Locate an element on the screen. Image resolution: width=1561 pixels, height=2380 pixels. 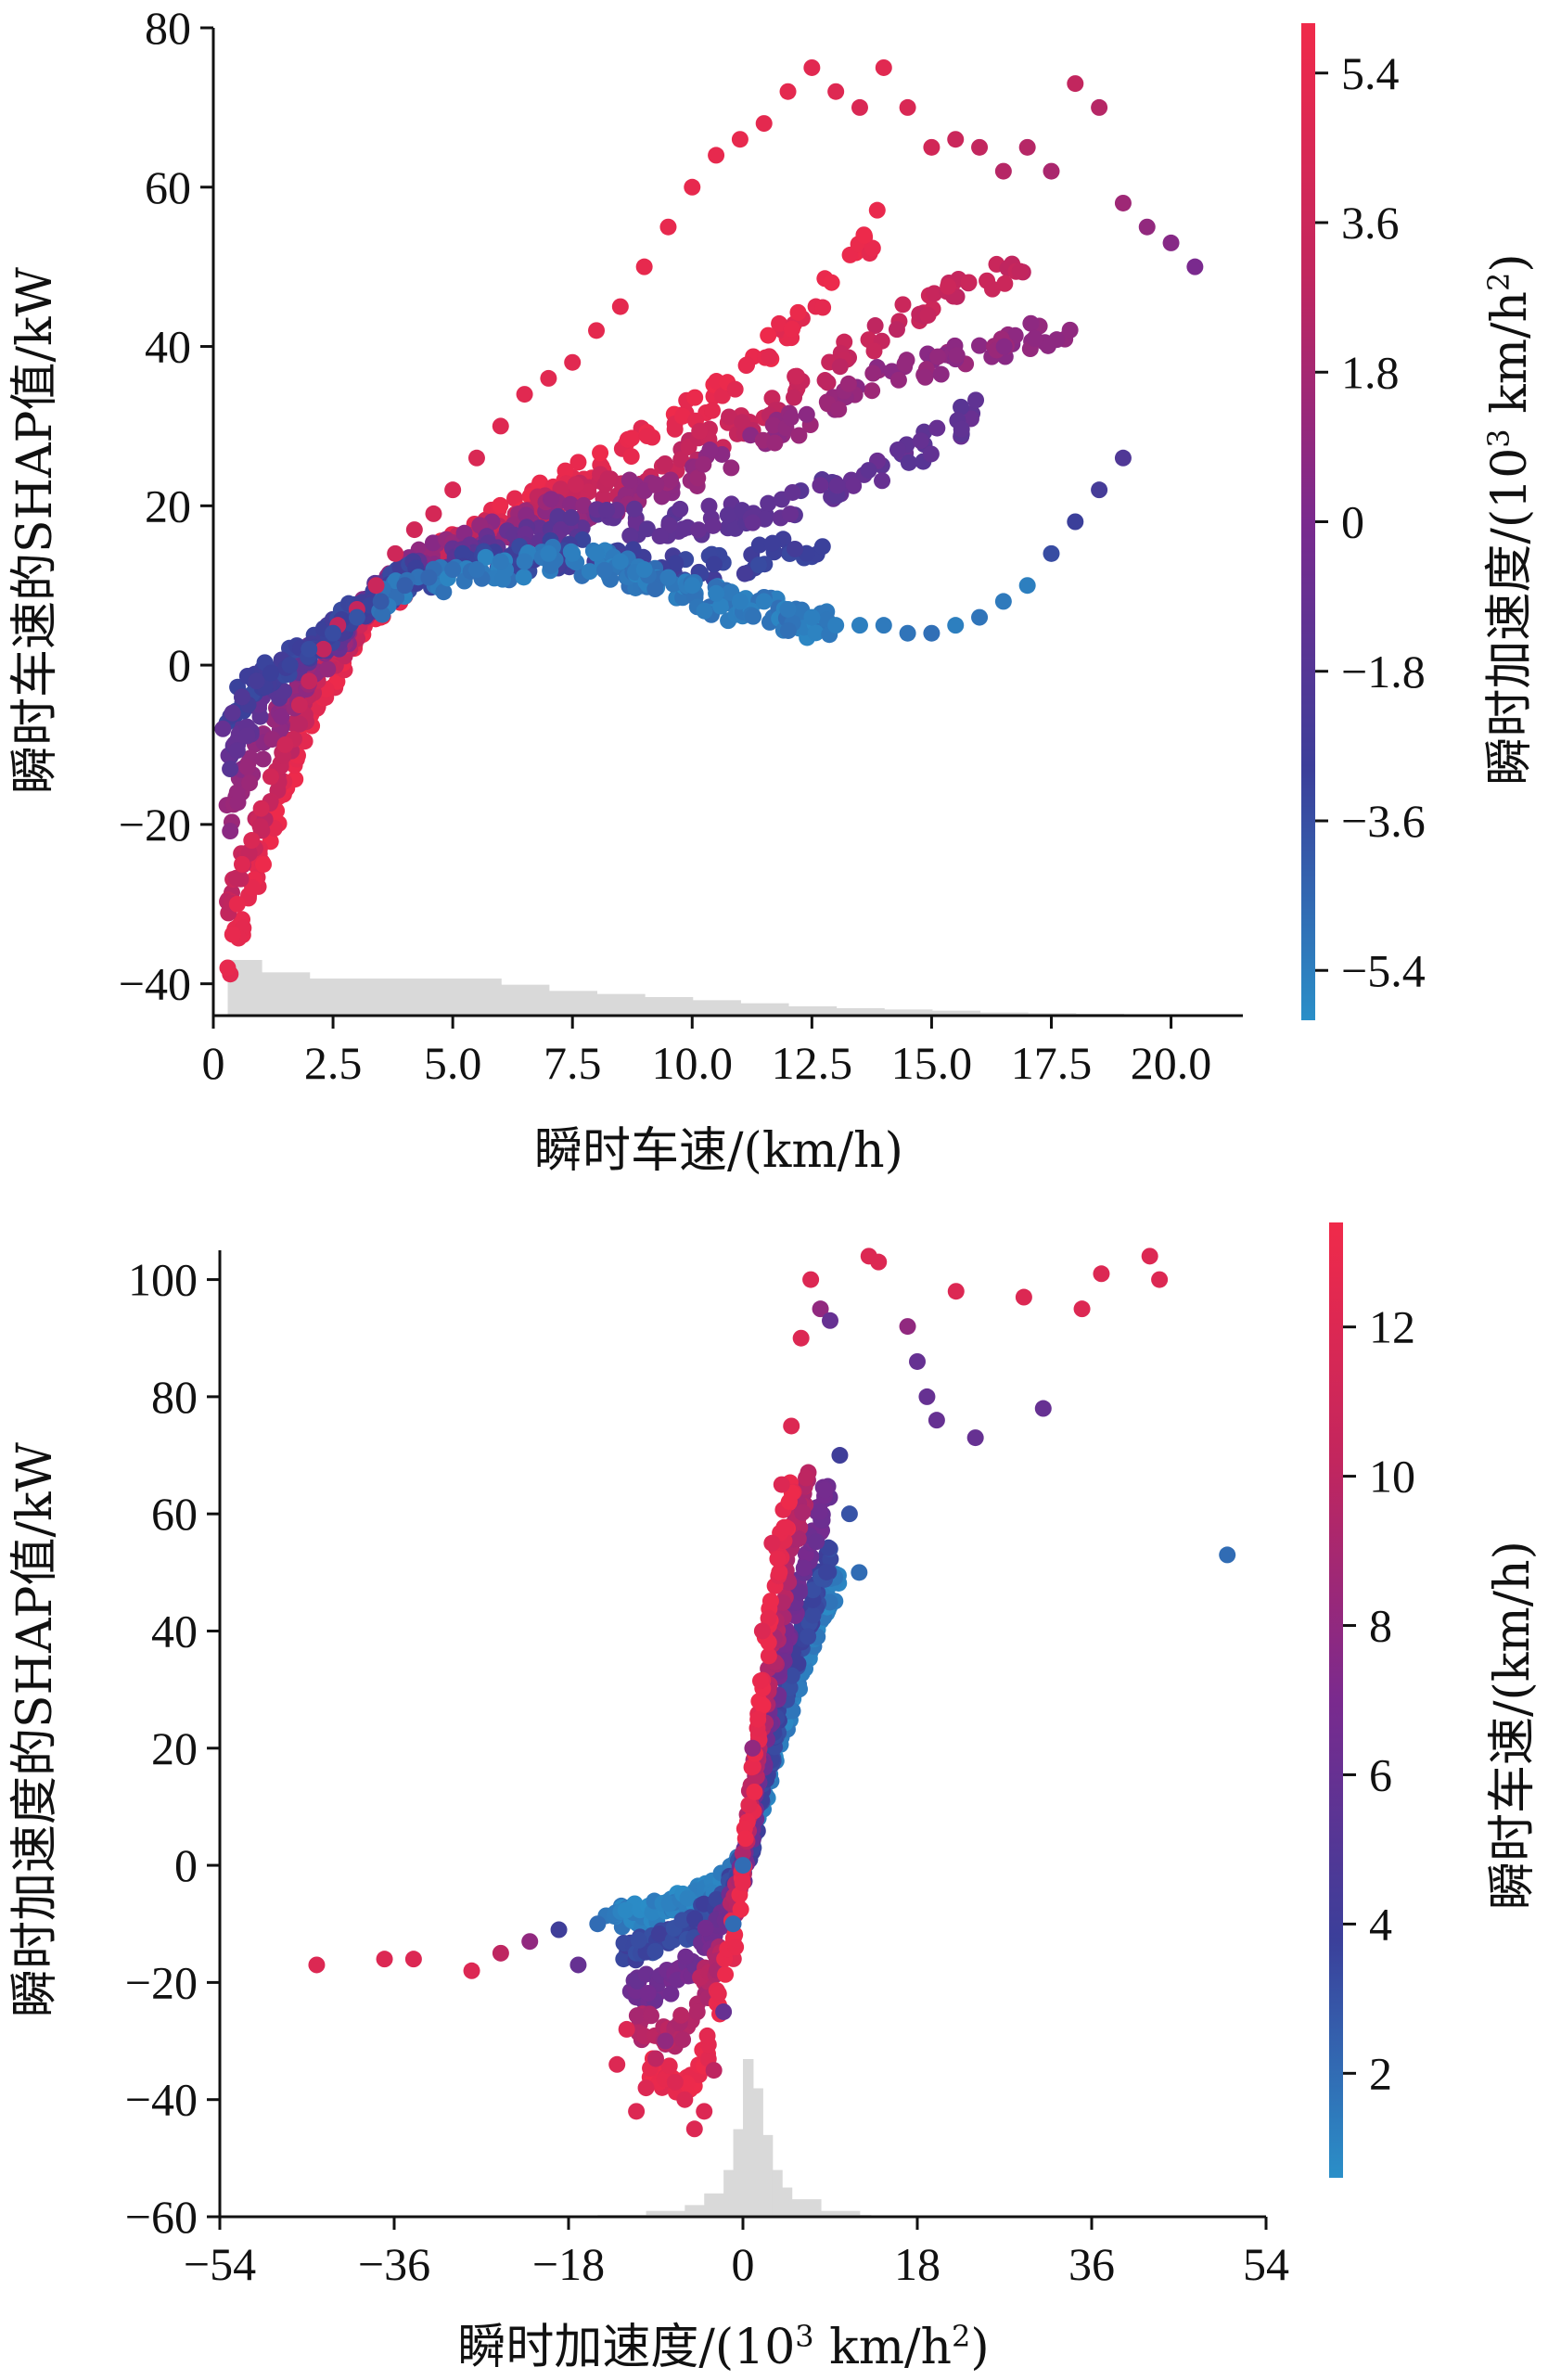
colorbar-tick-label: 2 is located at coordinates (1381, 2073).